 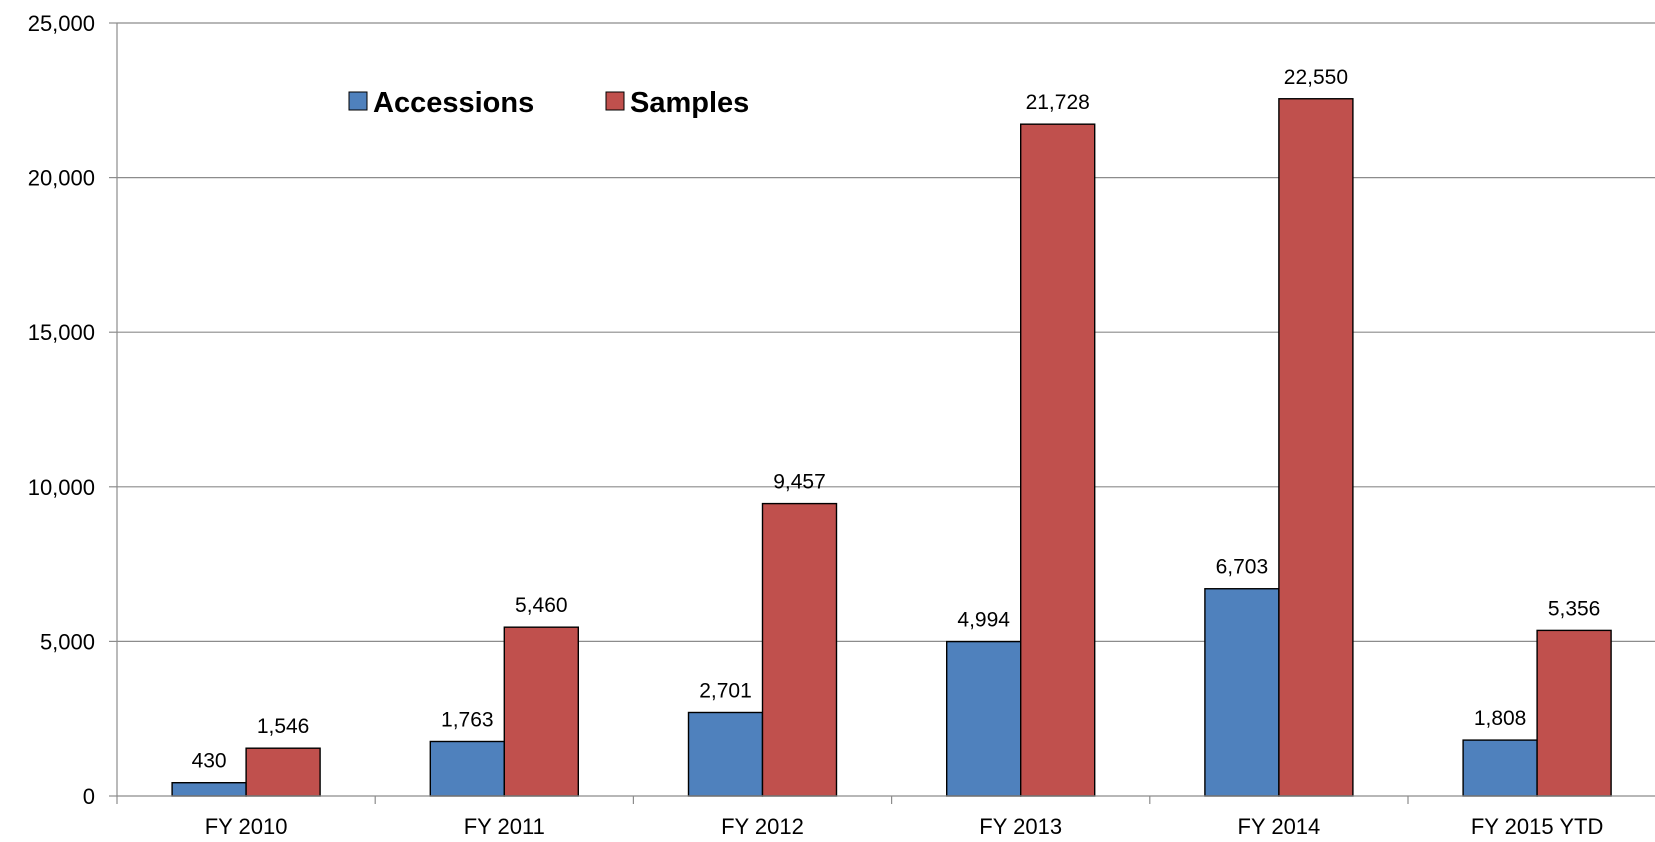 I want to click on data-label-accessions: 1,763, so click(x=467, y=719).